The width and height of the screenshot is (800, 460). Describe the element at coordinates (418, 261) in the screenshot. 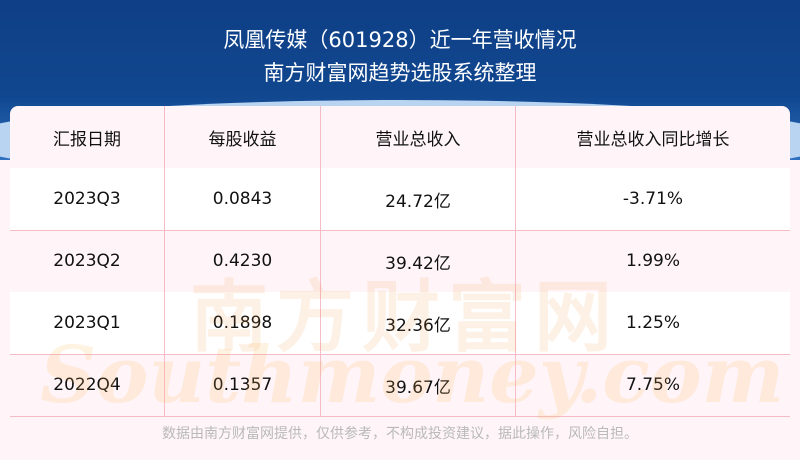

I see `table-cell: 39.42亿` at that location.